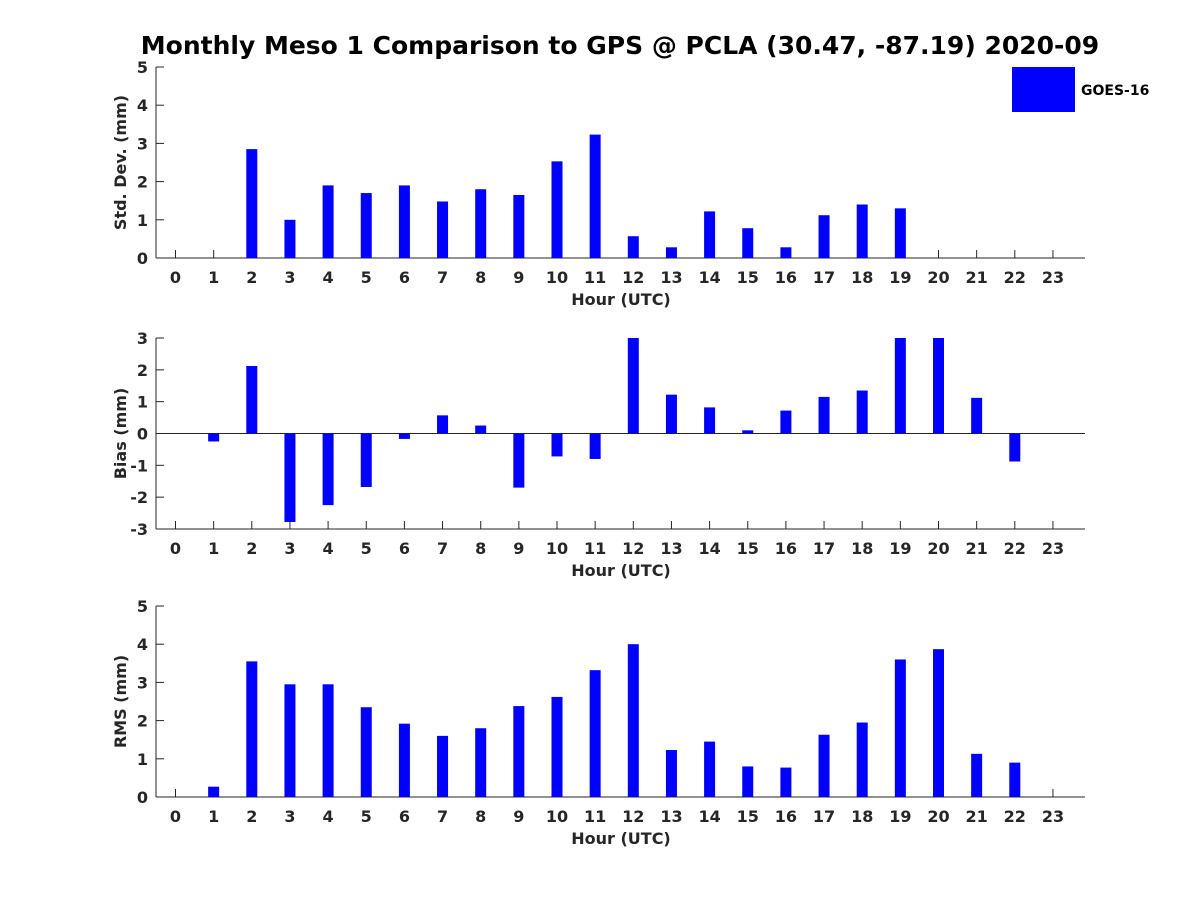 The image size is (1200, 900). Describe the element at coordinates (1053, 816) in the screenshot. I see `rms-mm-x-tick-label: 23` at that location.